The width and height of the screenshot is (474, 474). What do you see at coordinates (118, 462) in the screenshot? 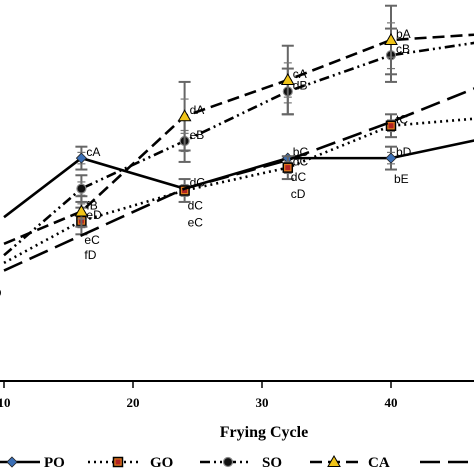
I see `legend-marker-core` at bounding box center [118, 462].